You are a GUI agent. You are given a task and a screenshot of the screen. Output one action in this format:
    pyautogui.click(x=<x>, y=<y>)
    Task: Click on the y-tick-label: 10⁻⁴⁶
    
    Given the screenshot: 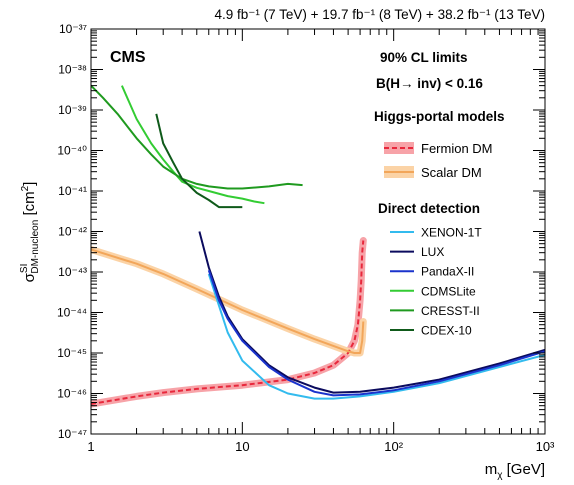 What is the action you would take?
    pyautogui.click(x=72, y=394)
    